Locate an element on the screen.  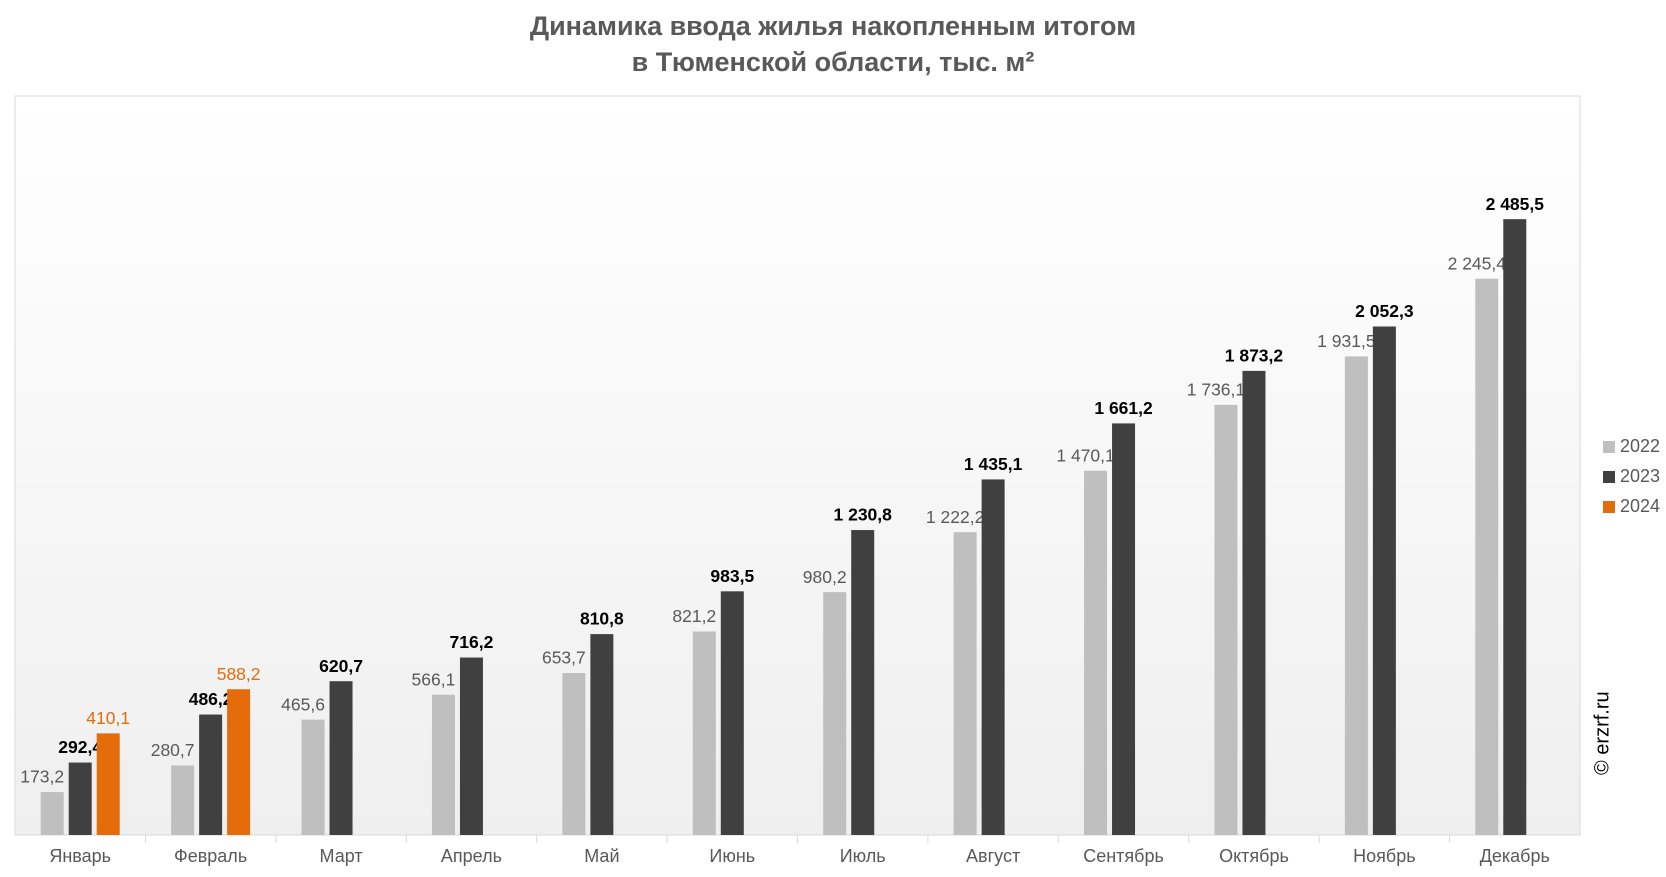
value-label: 280,7 is located at coordinates (173, 750).